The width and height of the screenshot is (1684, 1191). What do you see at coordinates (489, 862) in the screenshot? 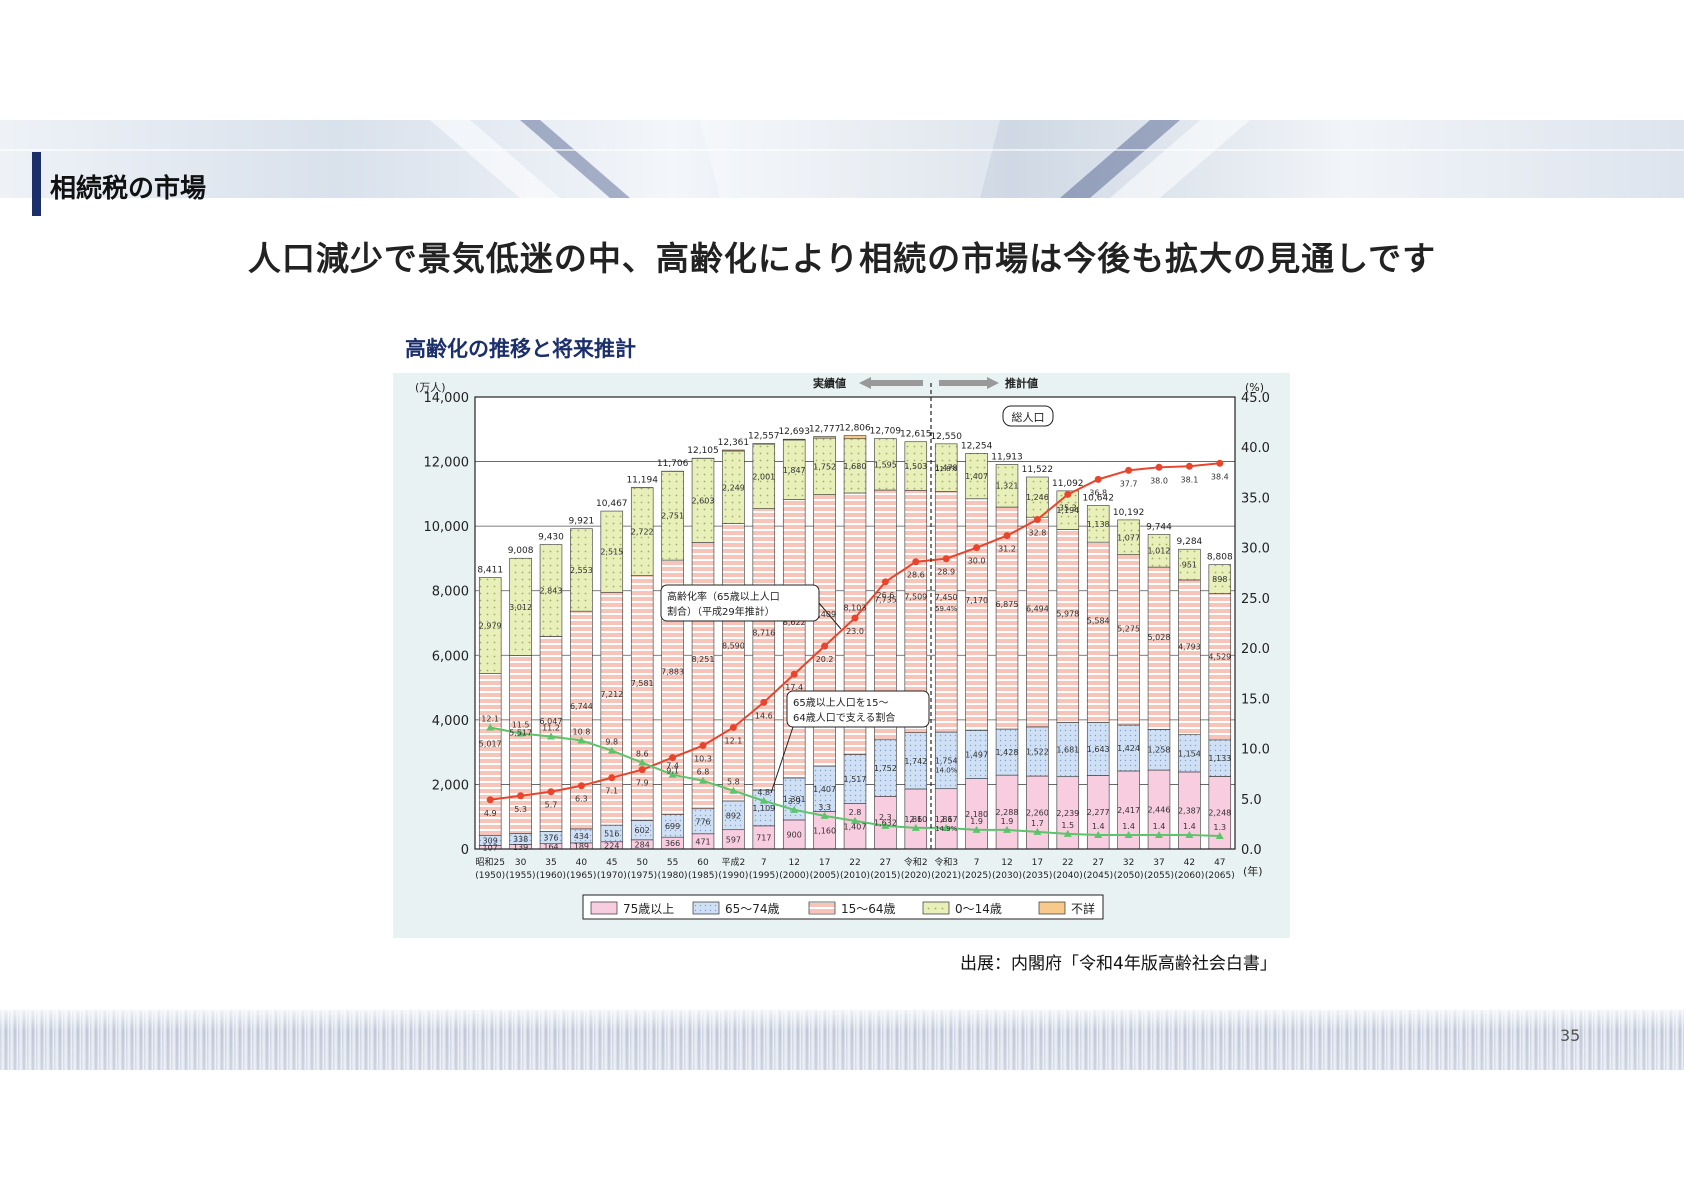
I see `x-tick-era: 昭和25` at bounding box center [489, 862].